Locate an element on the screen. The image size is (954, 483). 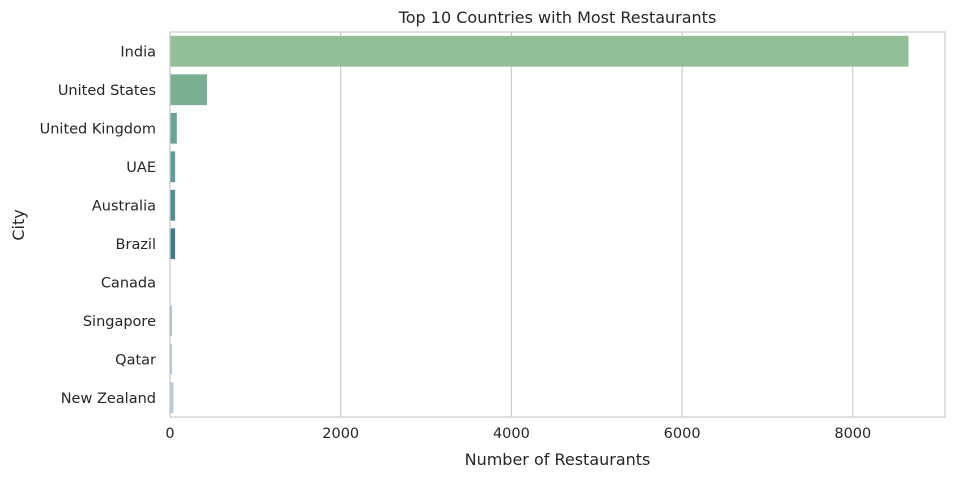
chart-title: Top 10 Countries with Most Restaurants is located at coordinates (557, 17).